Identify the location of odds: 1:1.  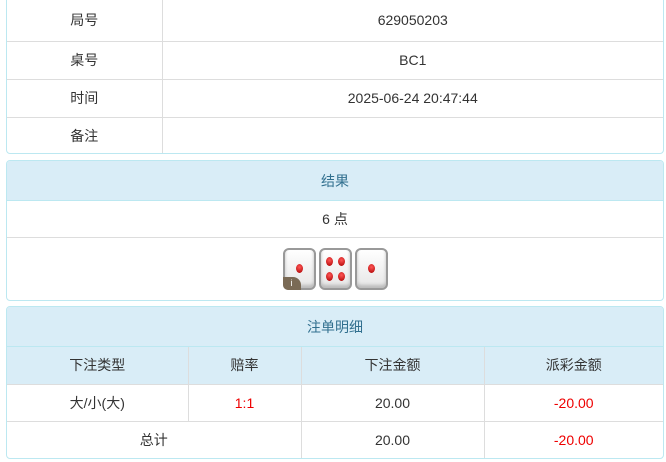
(244, 402).